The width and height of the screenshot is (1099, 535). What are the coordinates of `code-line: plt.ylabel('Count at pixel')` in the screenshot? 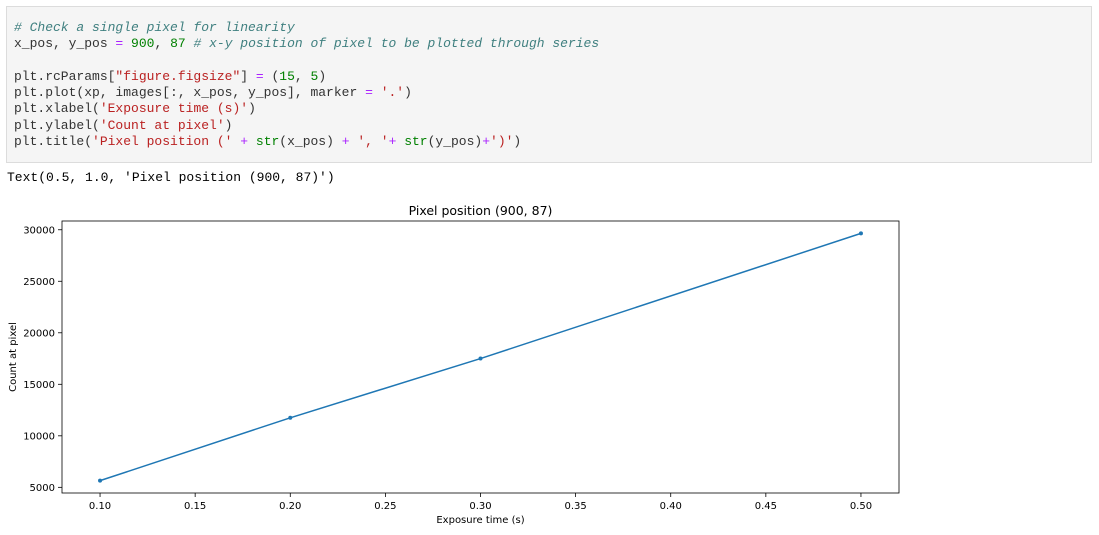 It's located at (306, 126).